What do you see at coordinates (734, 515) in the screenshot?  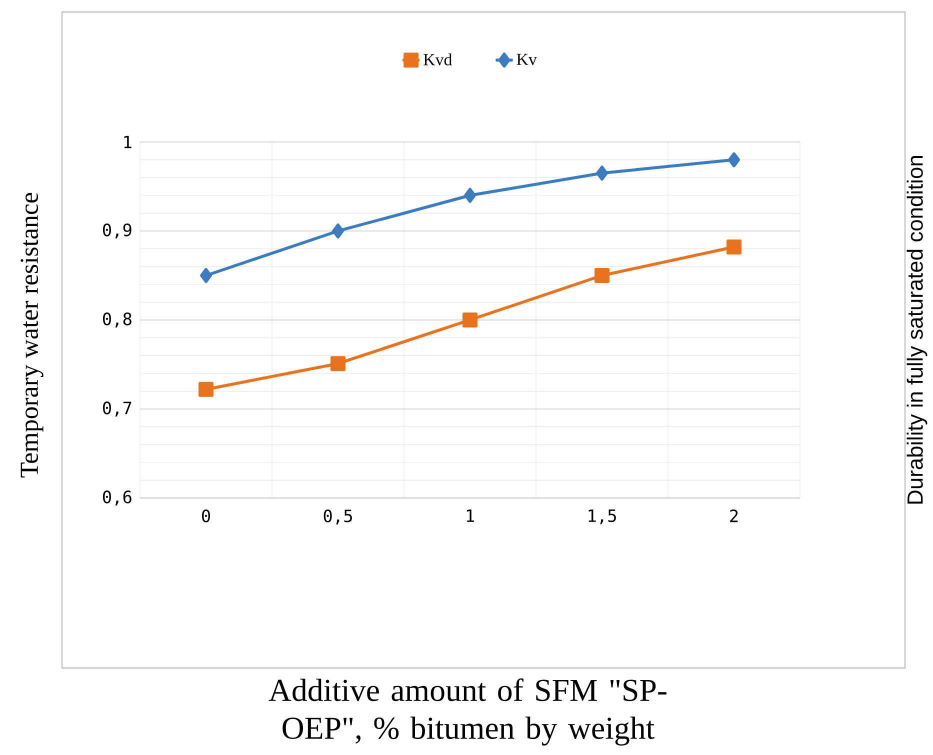 I see `x-tick-label: 2` at bounding box center [734, 515].